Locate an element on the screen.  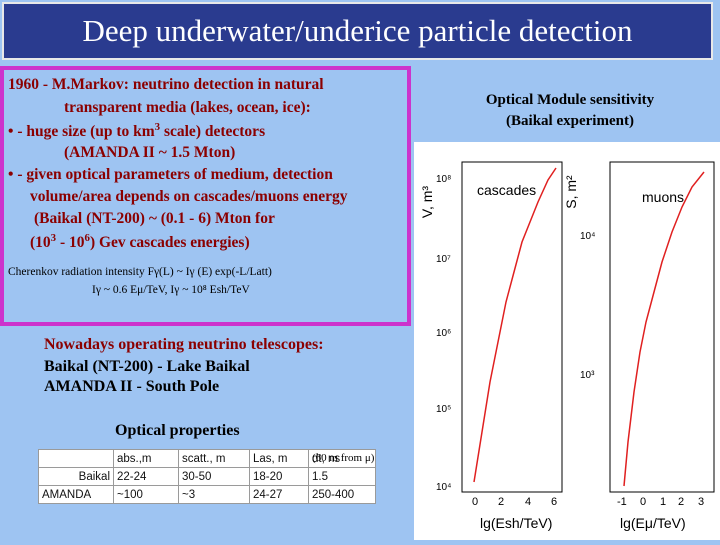
table-row: Baikal 22-24 30-50 18-20 1.5 is located at coordinates (207, 476).